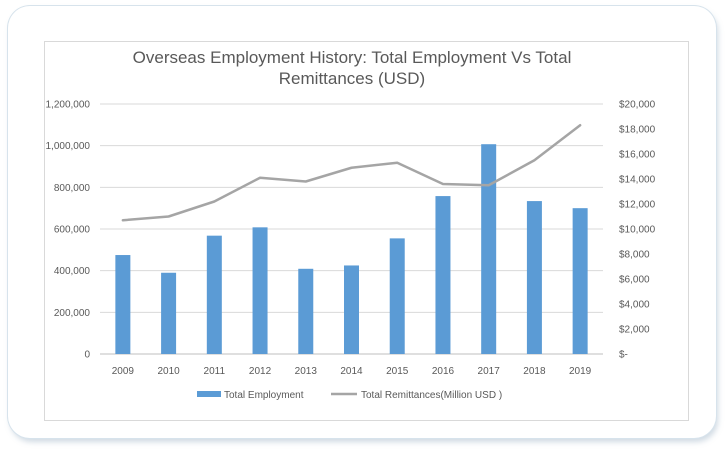 This screenshot has width=728, height=453. Describe the element at coordinates (634, 330) in the screenshot. I see `right-axis-tick-label: $2,000` at that location.